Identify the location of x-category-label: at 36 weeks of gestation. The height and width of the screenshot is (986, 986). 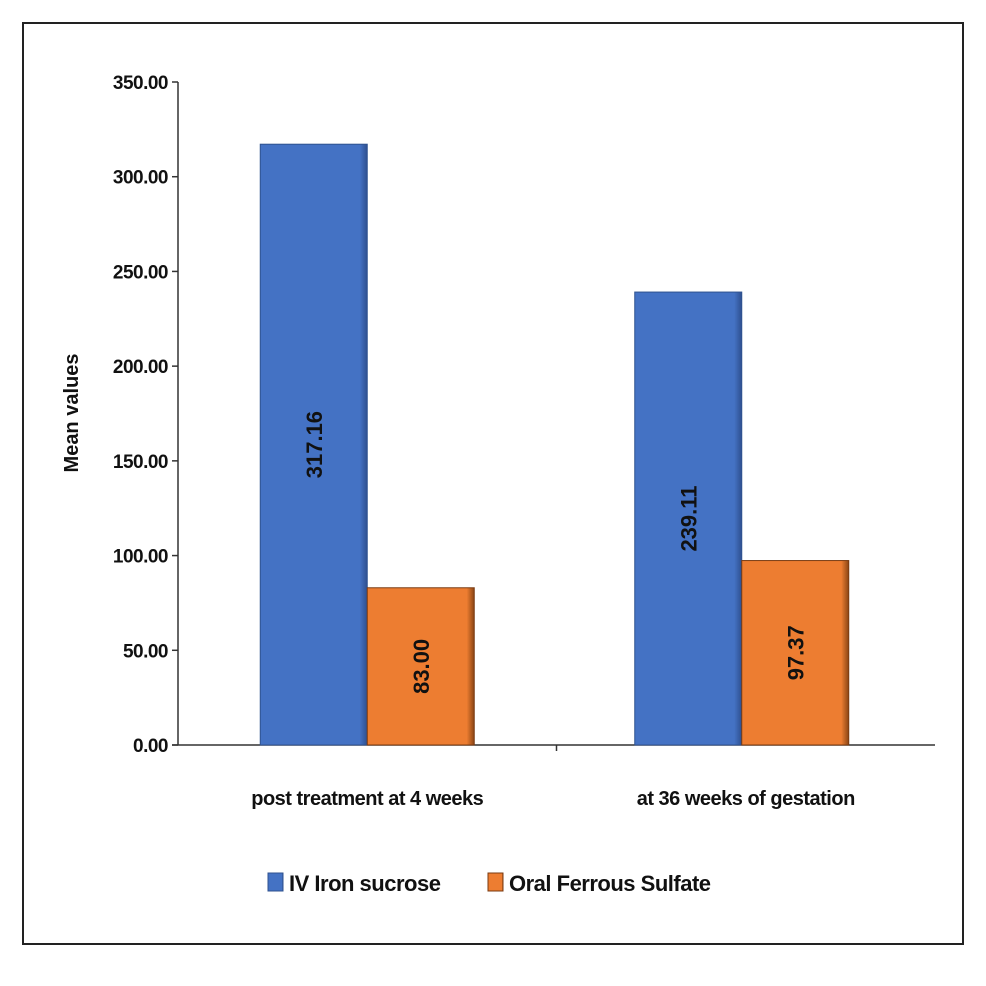
(746, 799).